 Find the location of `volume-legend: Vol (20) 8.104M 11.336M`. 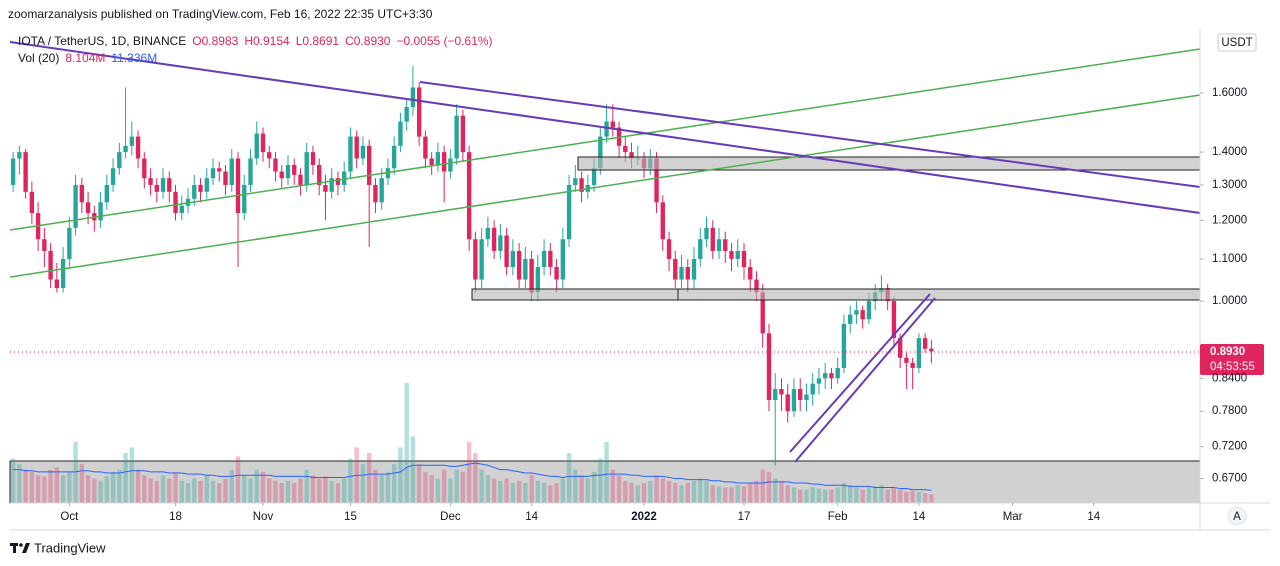

volume-legend: Vol (20) 8.104M 11.336M is located at coordinates (87, 58).